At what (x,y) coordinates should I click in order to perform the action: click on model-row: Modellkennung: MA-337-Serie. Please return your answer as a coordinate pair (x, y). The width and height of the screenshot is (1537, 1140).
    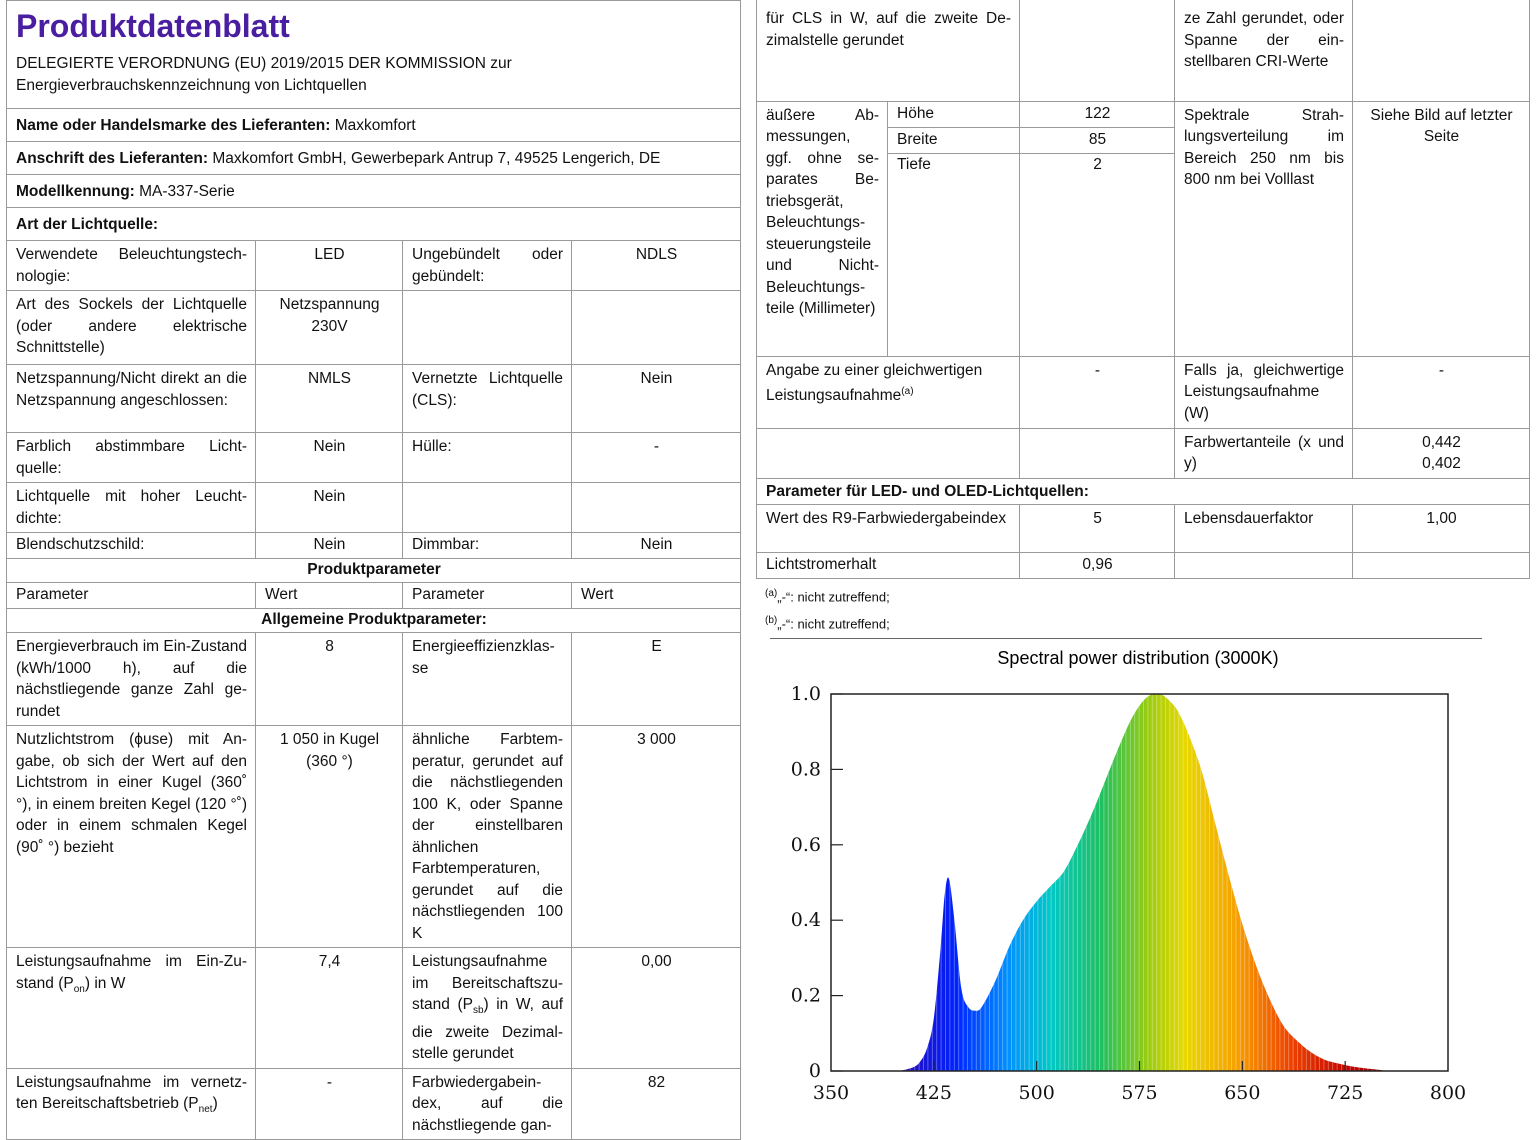
    Looking at the image, I should click on (373, 191).